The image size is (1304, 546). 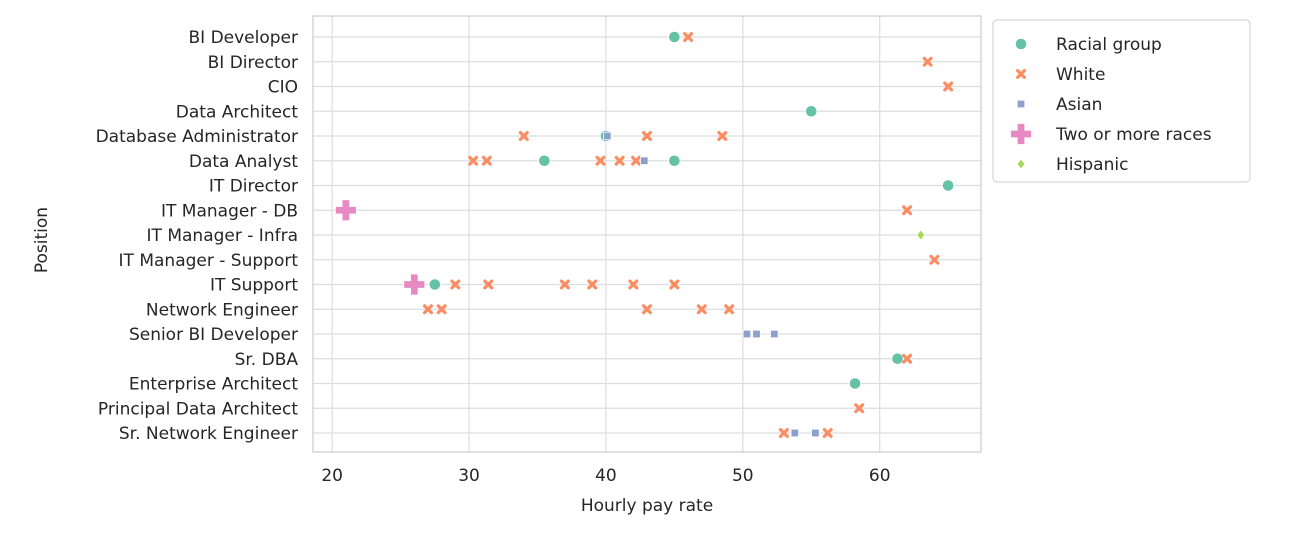 What do you see at coordinates (198, 409) in the screenshot?
I see `y-tick-label: Principal Data Architect` at bounding box center [198, 409].